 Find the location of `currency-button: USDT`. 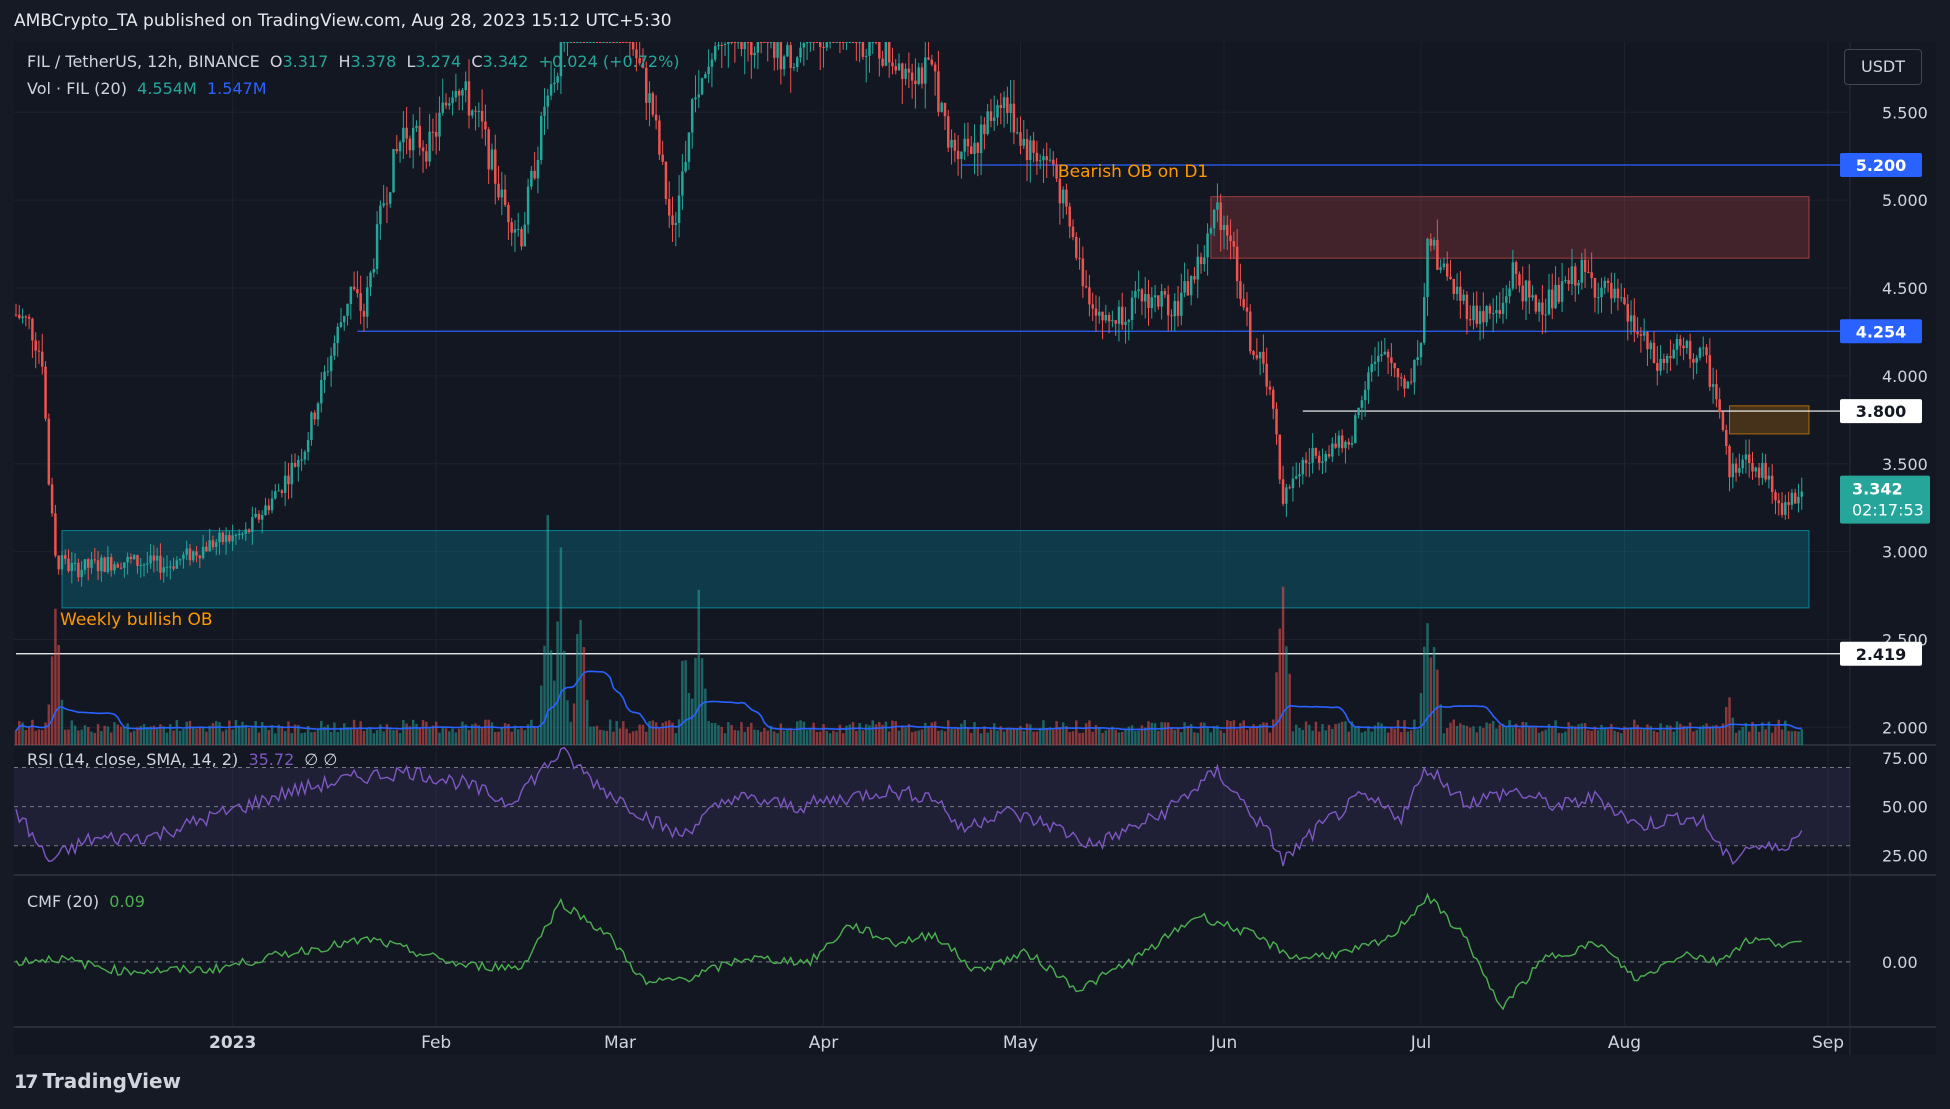

currency-button: USDT is located at coordinates (1883, 67).